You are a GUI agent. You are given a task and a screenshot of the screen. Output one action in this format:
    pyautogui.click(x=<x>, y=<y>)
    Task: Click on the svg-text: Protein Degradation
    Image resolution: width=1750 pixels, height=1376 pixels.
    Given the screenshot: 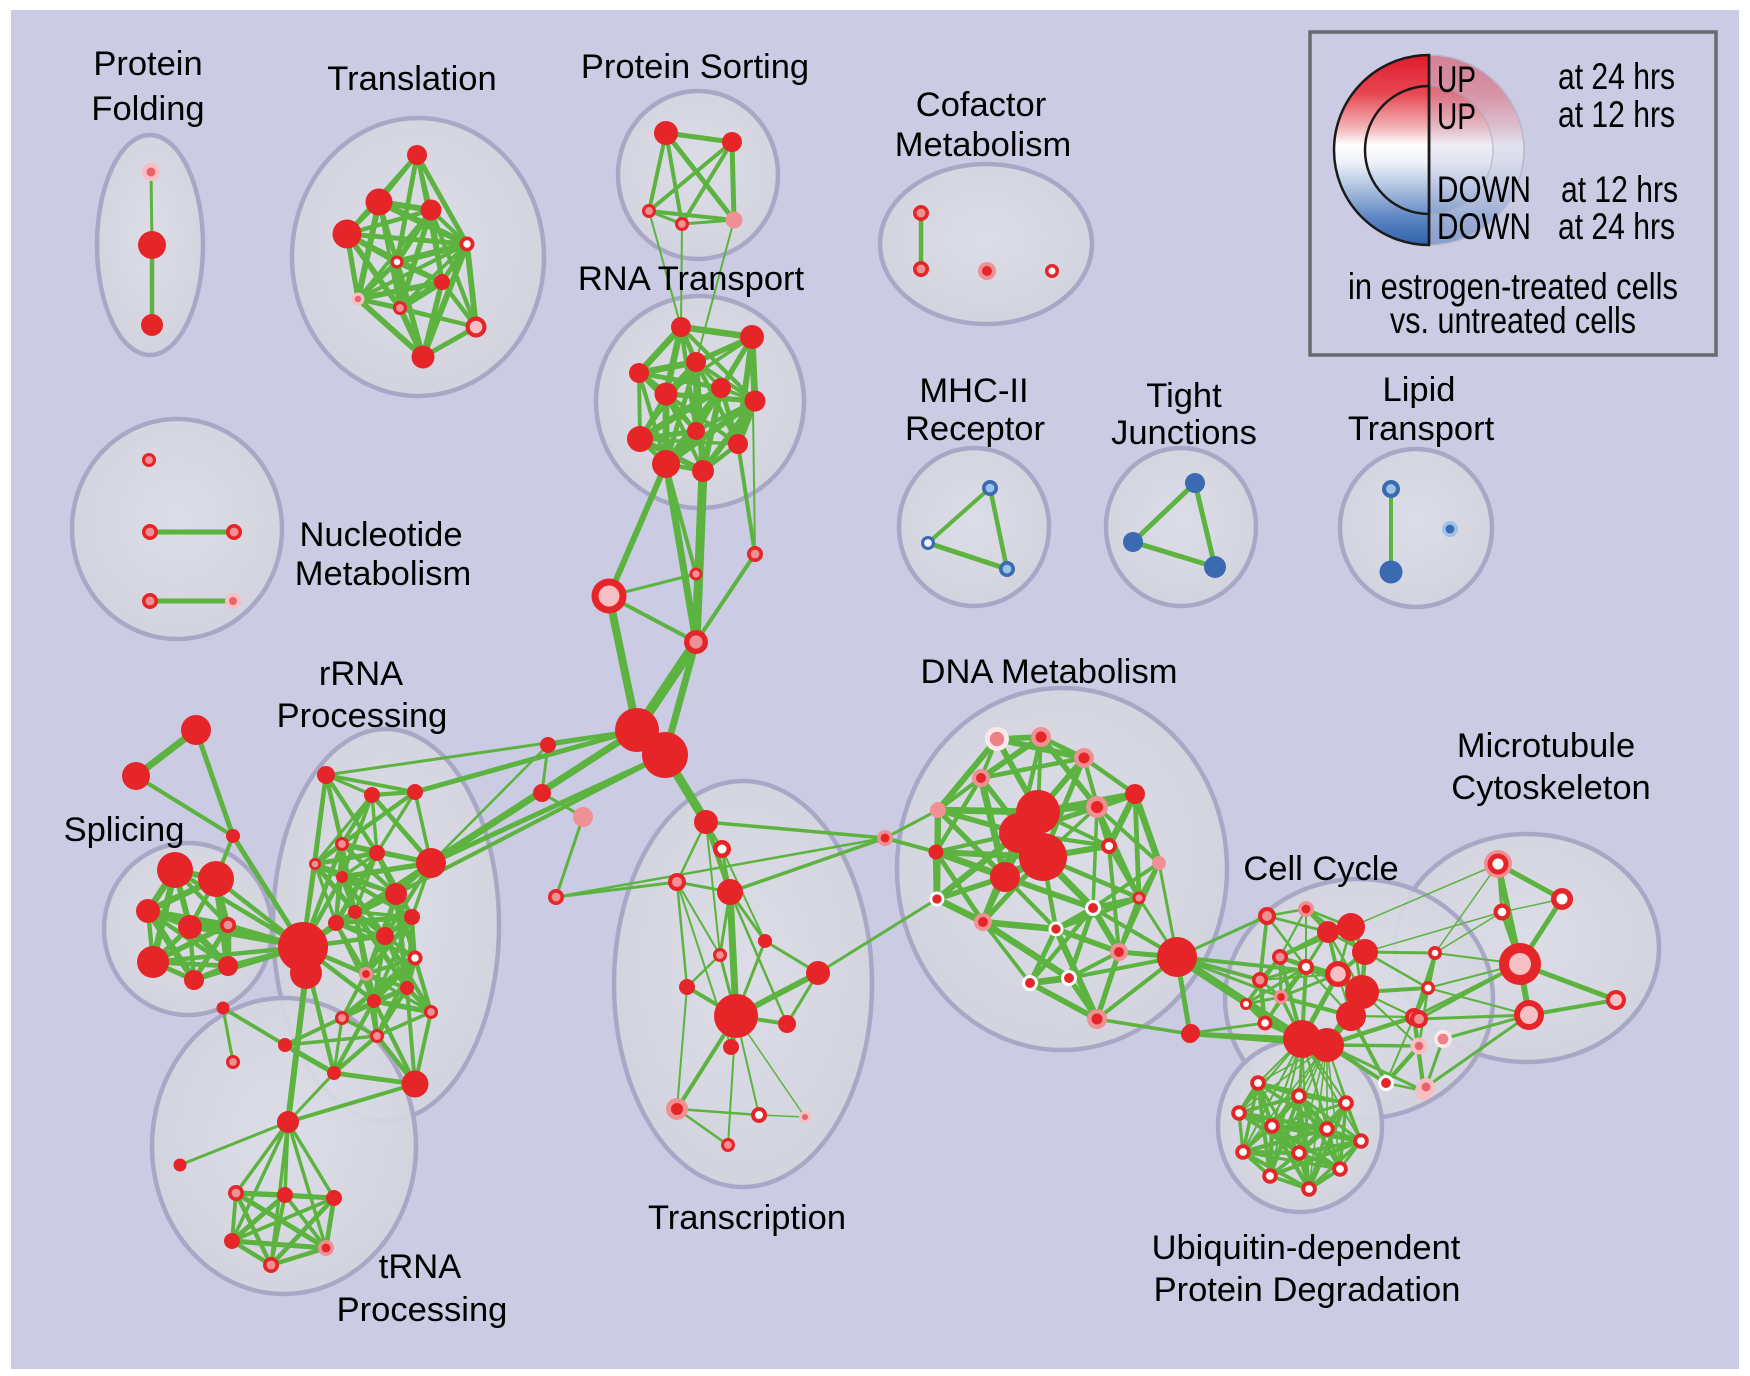 What is the action you would take?
    pyautogui.click(x=1307, y=1290)
    